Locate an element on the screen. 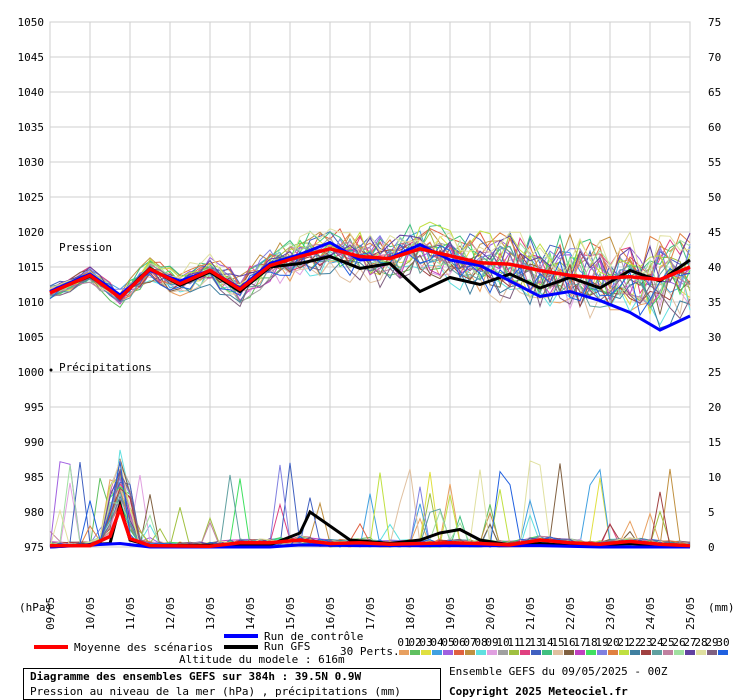  member-code-label: 14 is located at coordinates (547, 642).